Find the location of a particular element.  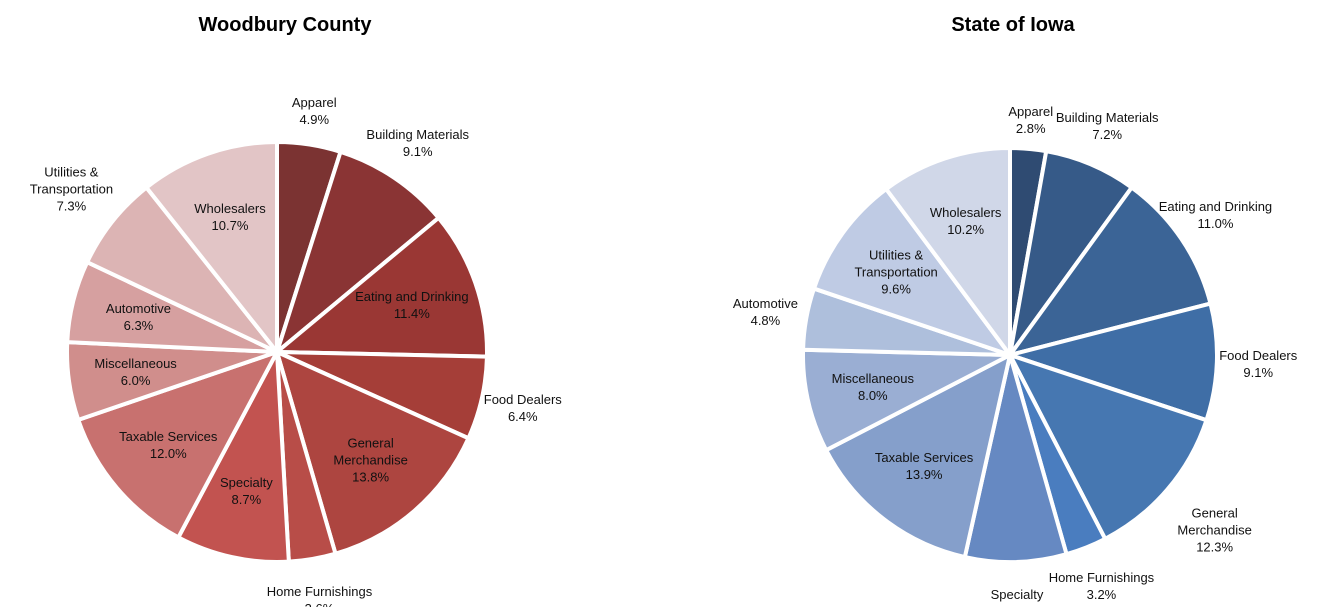

value-label: 4.9% is located at coordinates (314, 120).